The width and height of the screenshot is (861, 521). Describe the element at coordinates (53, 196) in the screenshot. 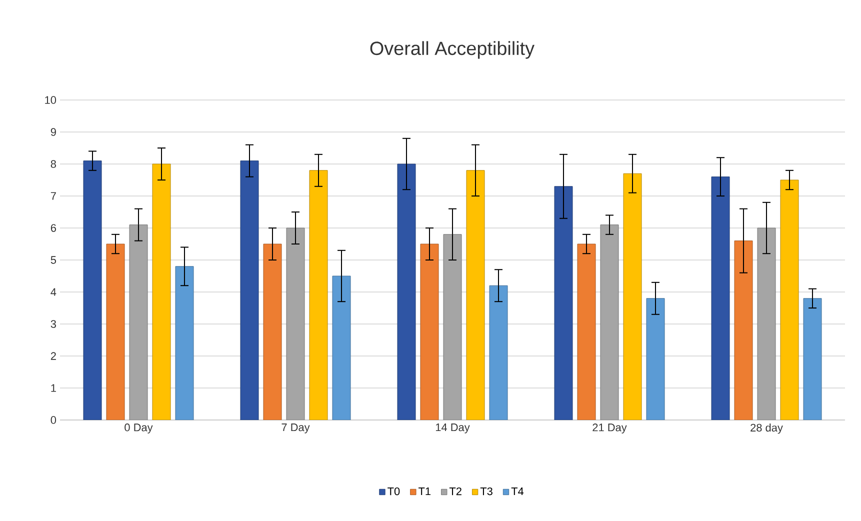

I see `y-tick-label: 7` at that location.